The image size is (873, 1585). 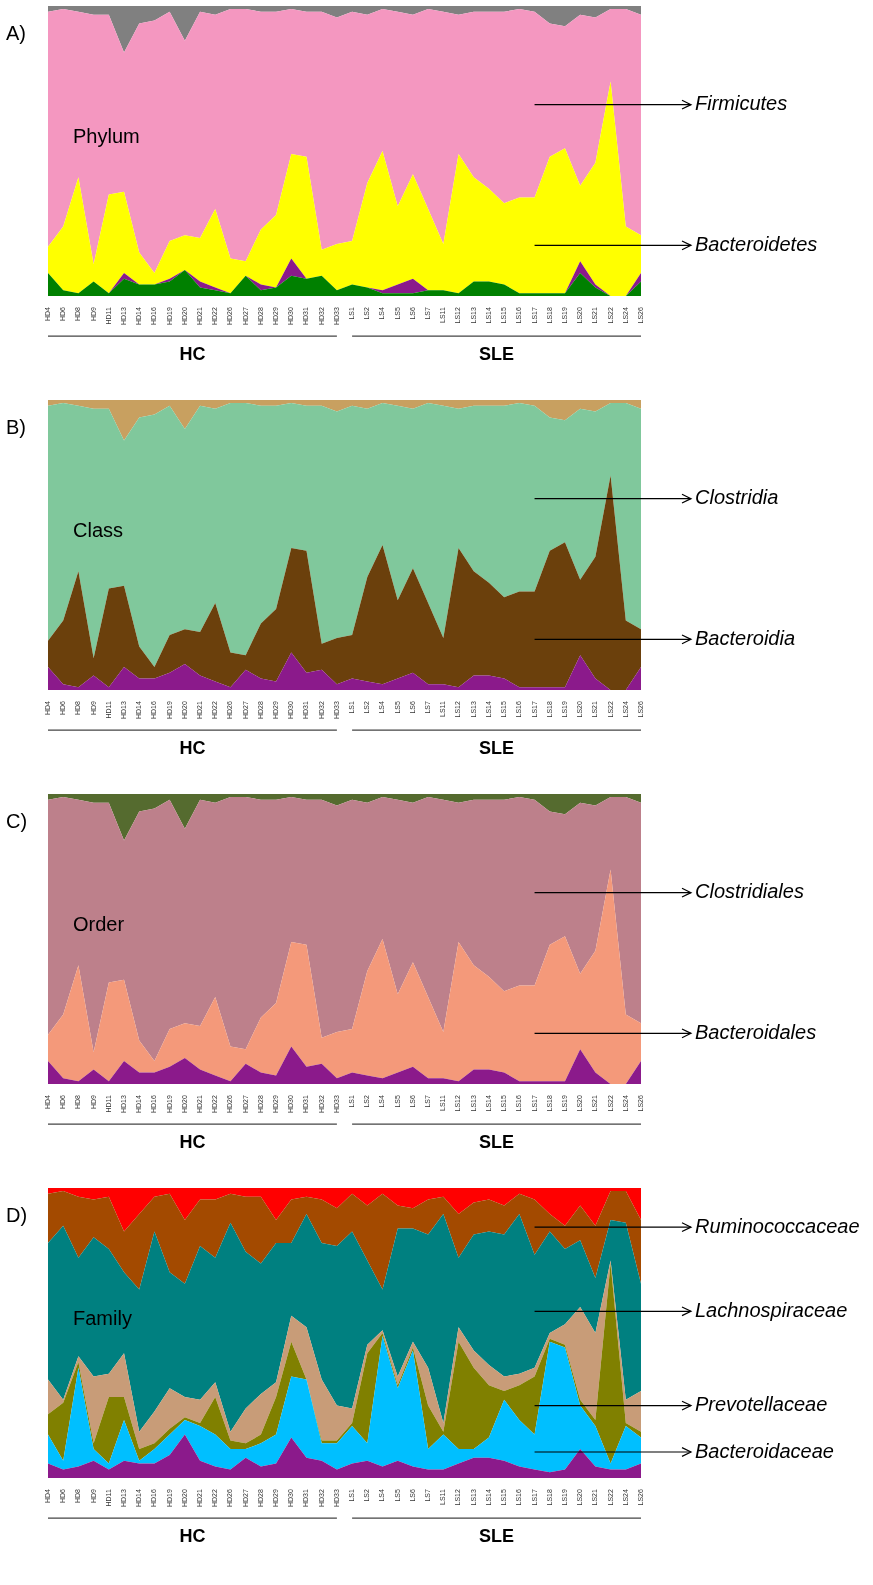 I want to click on annotation: Phylum, so click(x=106, y=136).